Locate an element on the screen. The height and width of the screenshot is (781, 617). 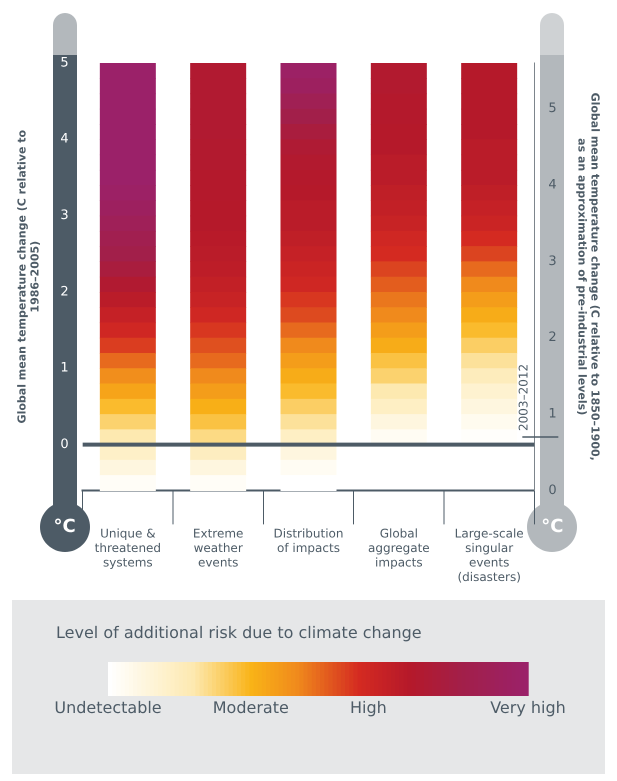
ref-line-label: 2003–2012 is located at coordinates (523, 397).